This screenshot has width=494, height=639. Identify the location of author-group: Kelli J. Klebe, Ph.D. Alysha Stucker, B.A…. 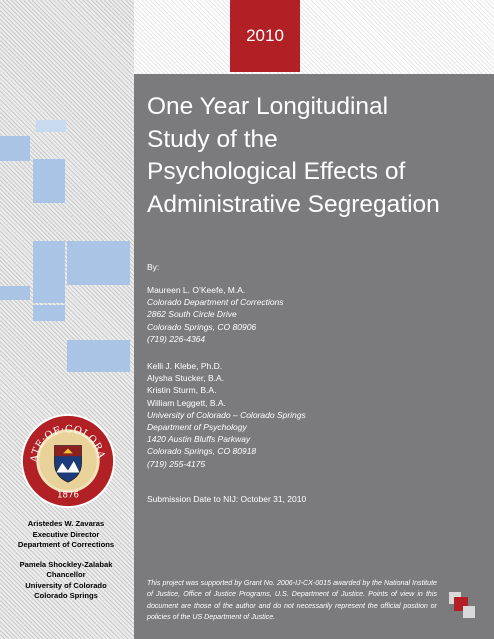
(307, 415).